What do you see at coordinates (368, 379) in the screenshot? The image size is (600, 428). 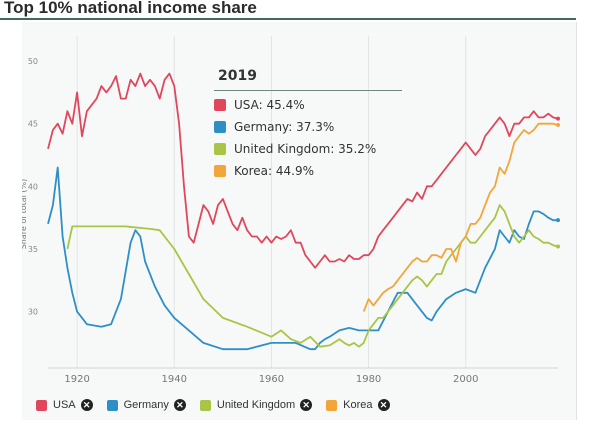 I see `x-tick-label-1980: 1980` at bounding box center [368, 379].